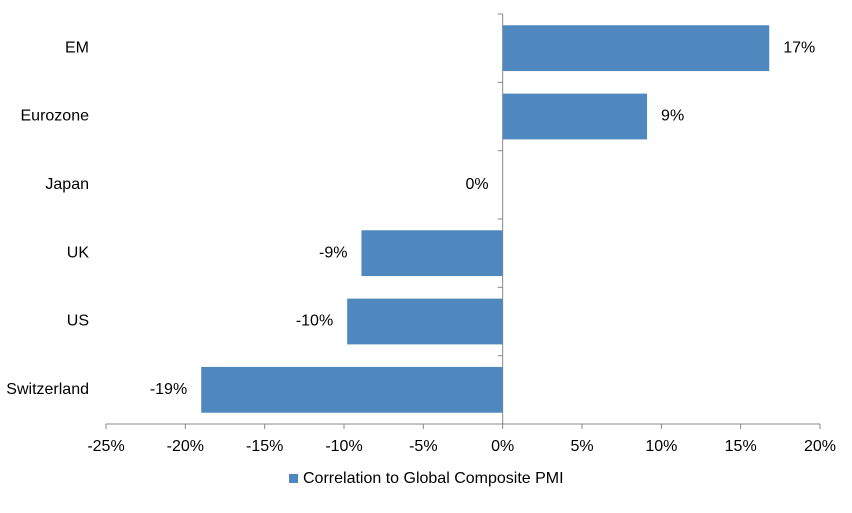 The width and height of the screenshot is (852, 513). I want to click on data-label: -10%, so click(314, 321).